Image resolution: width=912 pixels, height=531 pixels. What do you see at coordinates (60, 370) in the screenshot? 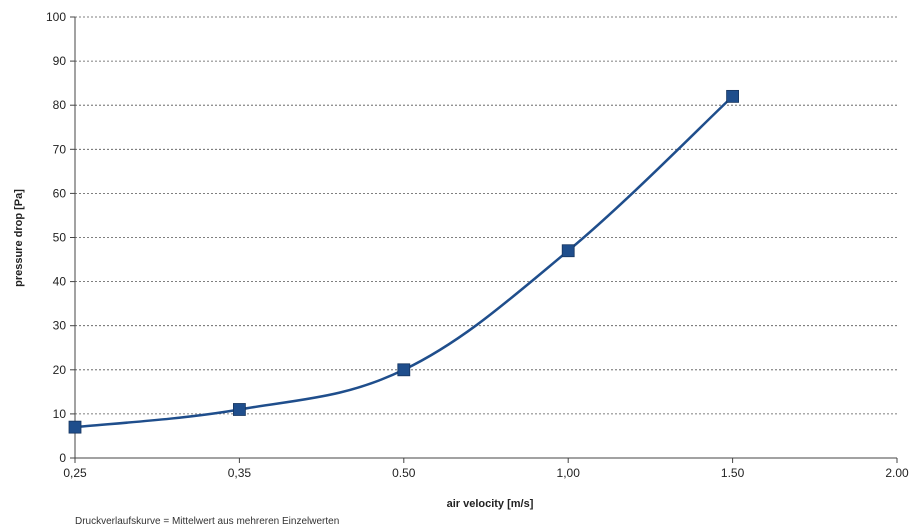
I see `y-tick-label-20: 20` at bounding box center [60, 370].